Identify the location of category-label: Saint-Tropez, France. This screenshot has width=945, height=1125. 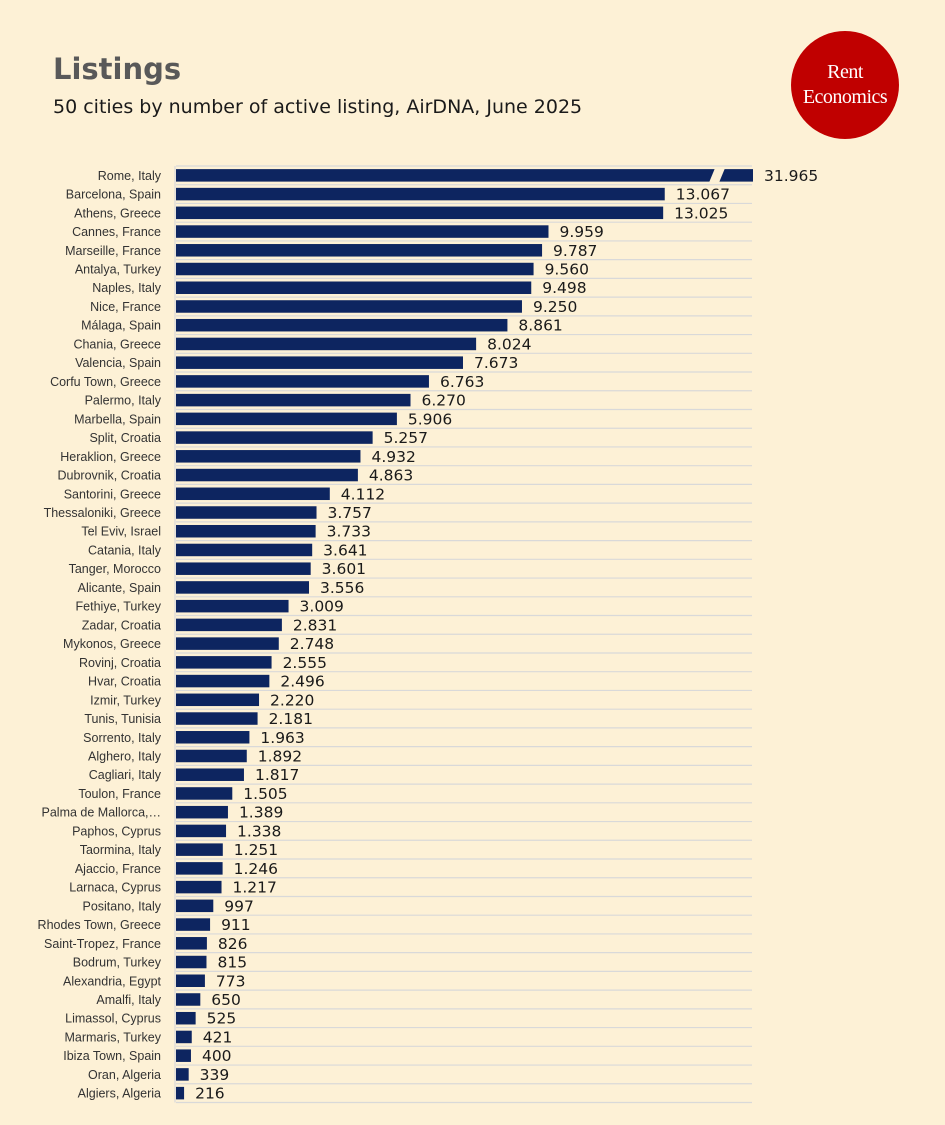
(102, 944).